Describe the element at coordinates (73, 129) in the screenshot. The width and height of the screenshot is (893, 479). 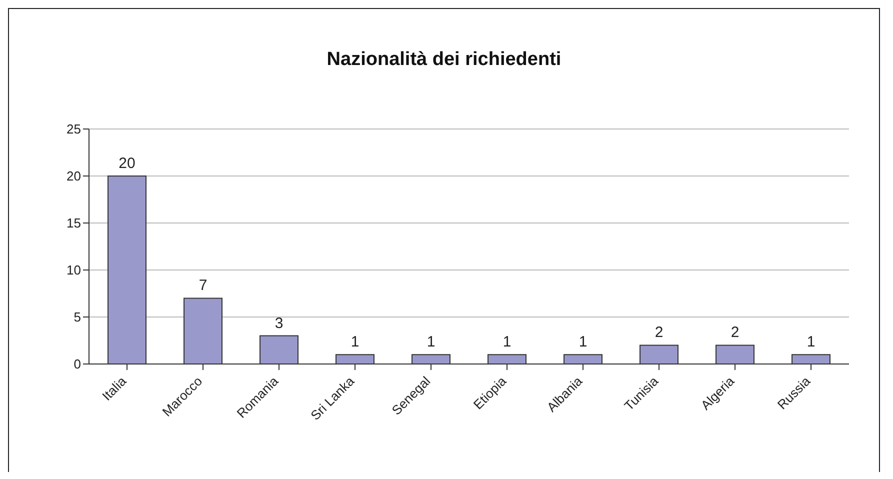
I see `y-tick-label: 25` at that location.